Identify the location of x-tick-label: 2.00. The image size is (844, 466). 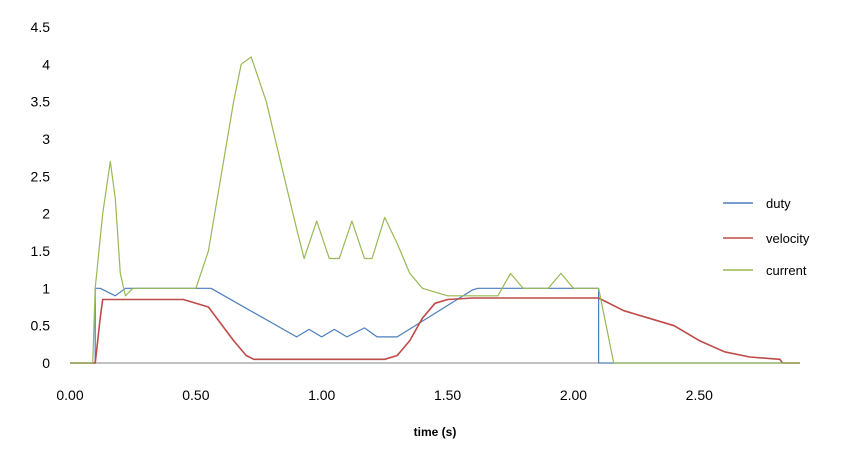
(573, 395).